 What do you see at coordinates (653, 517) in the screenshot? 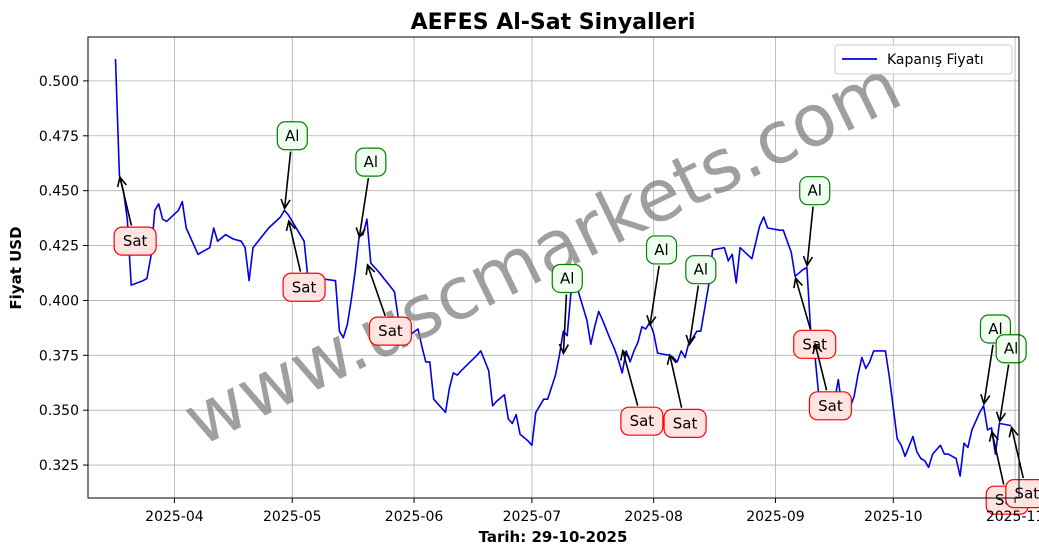
I see `x-tick-label: 2025-08` at bounding box center [653, 517].